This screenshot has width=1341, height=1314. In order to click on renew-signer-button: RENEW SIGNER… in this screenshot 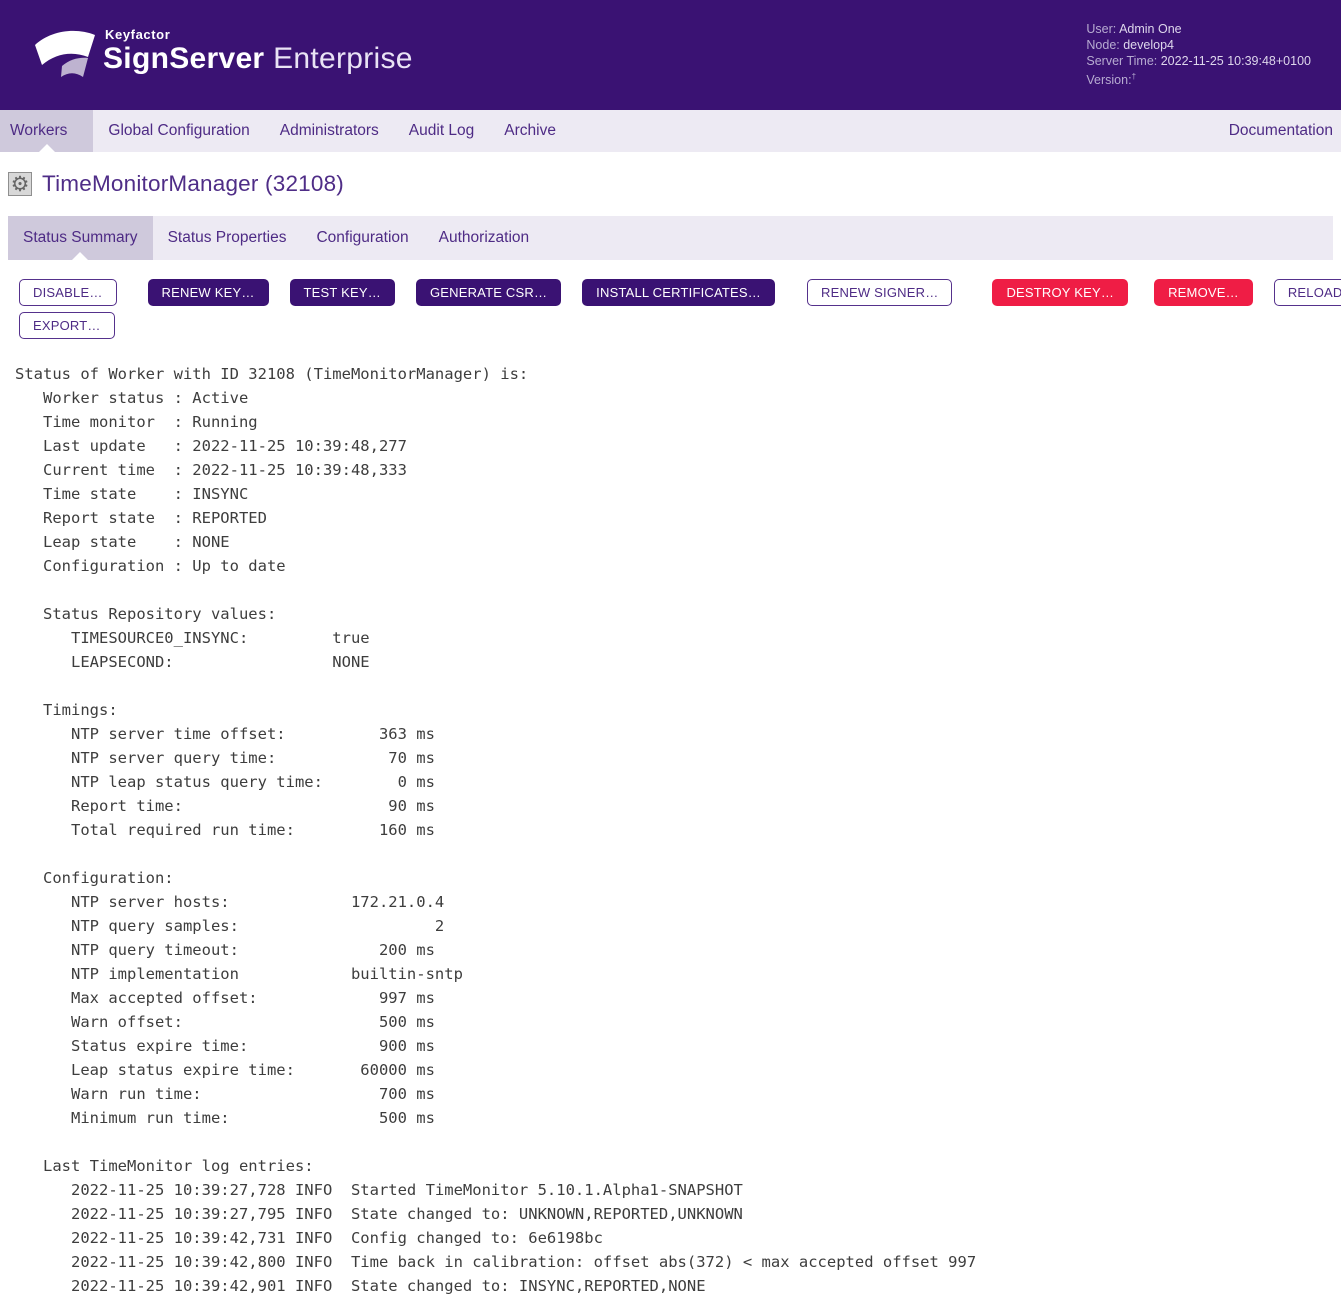, I will do `click(879, 292)`.